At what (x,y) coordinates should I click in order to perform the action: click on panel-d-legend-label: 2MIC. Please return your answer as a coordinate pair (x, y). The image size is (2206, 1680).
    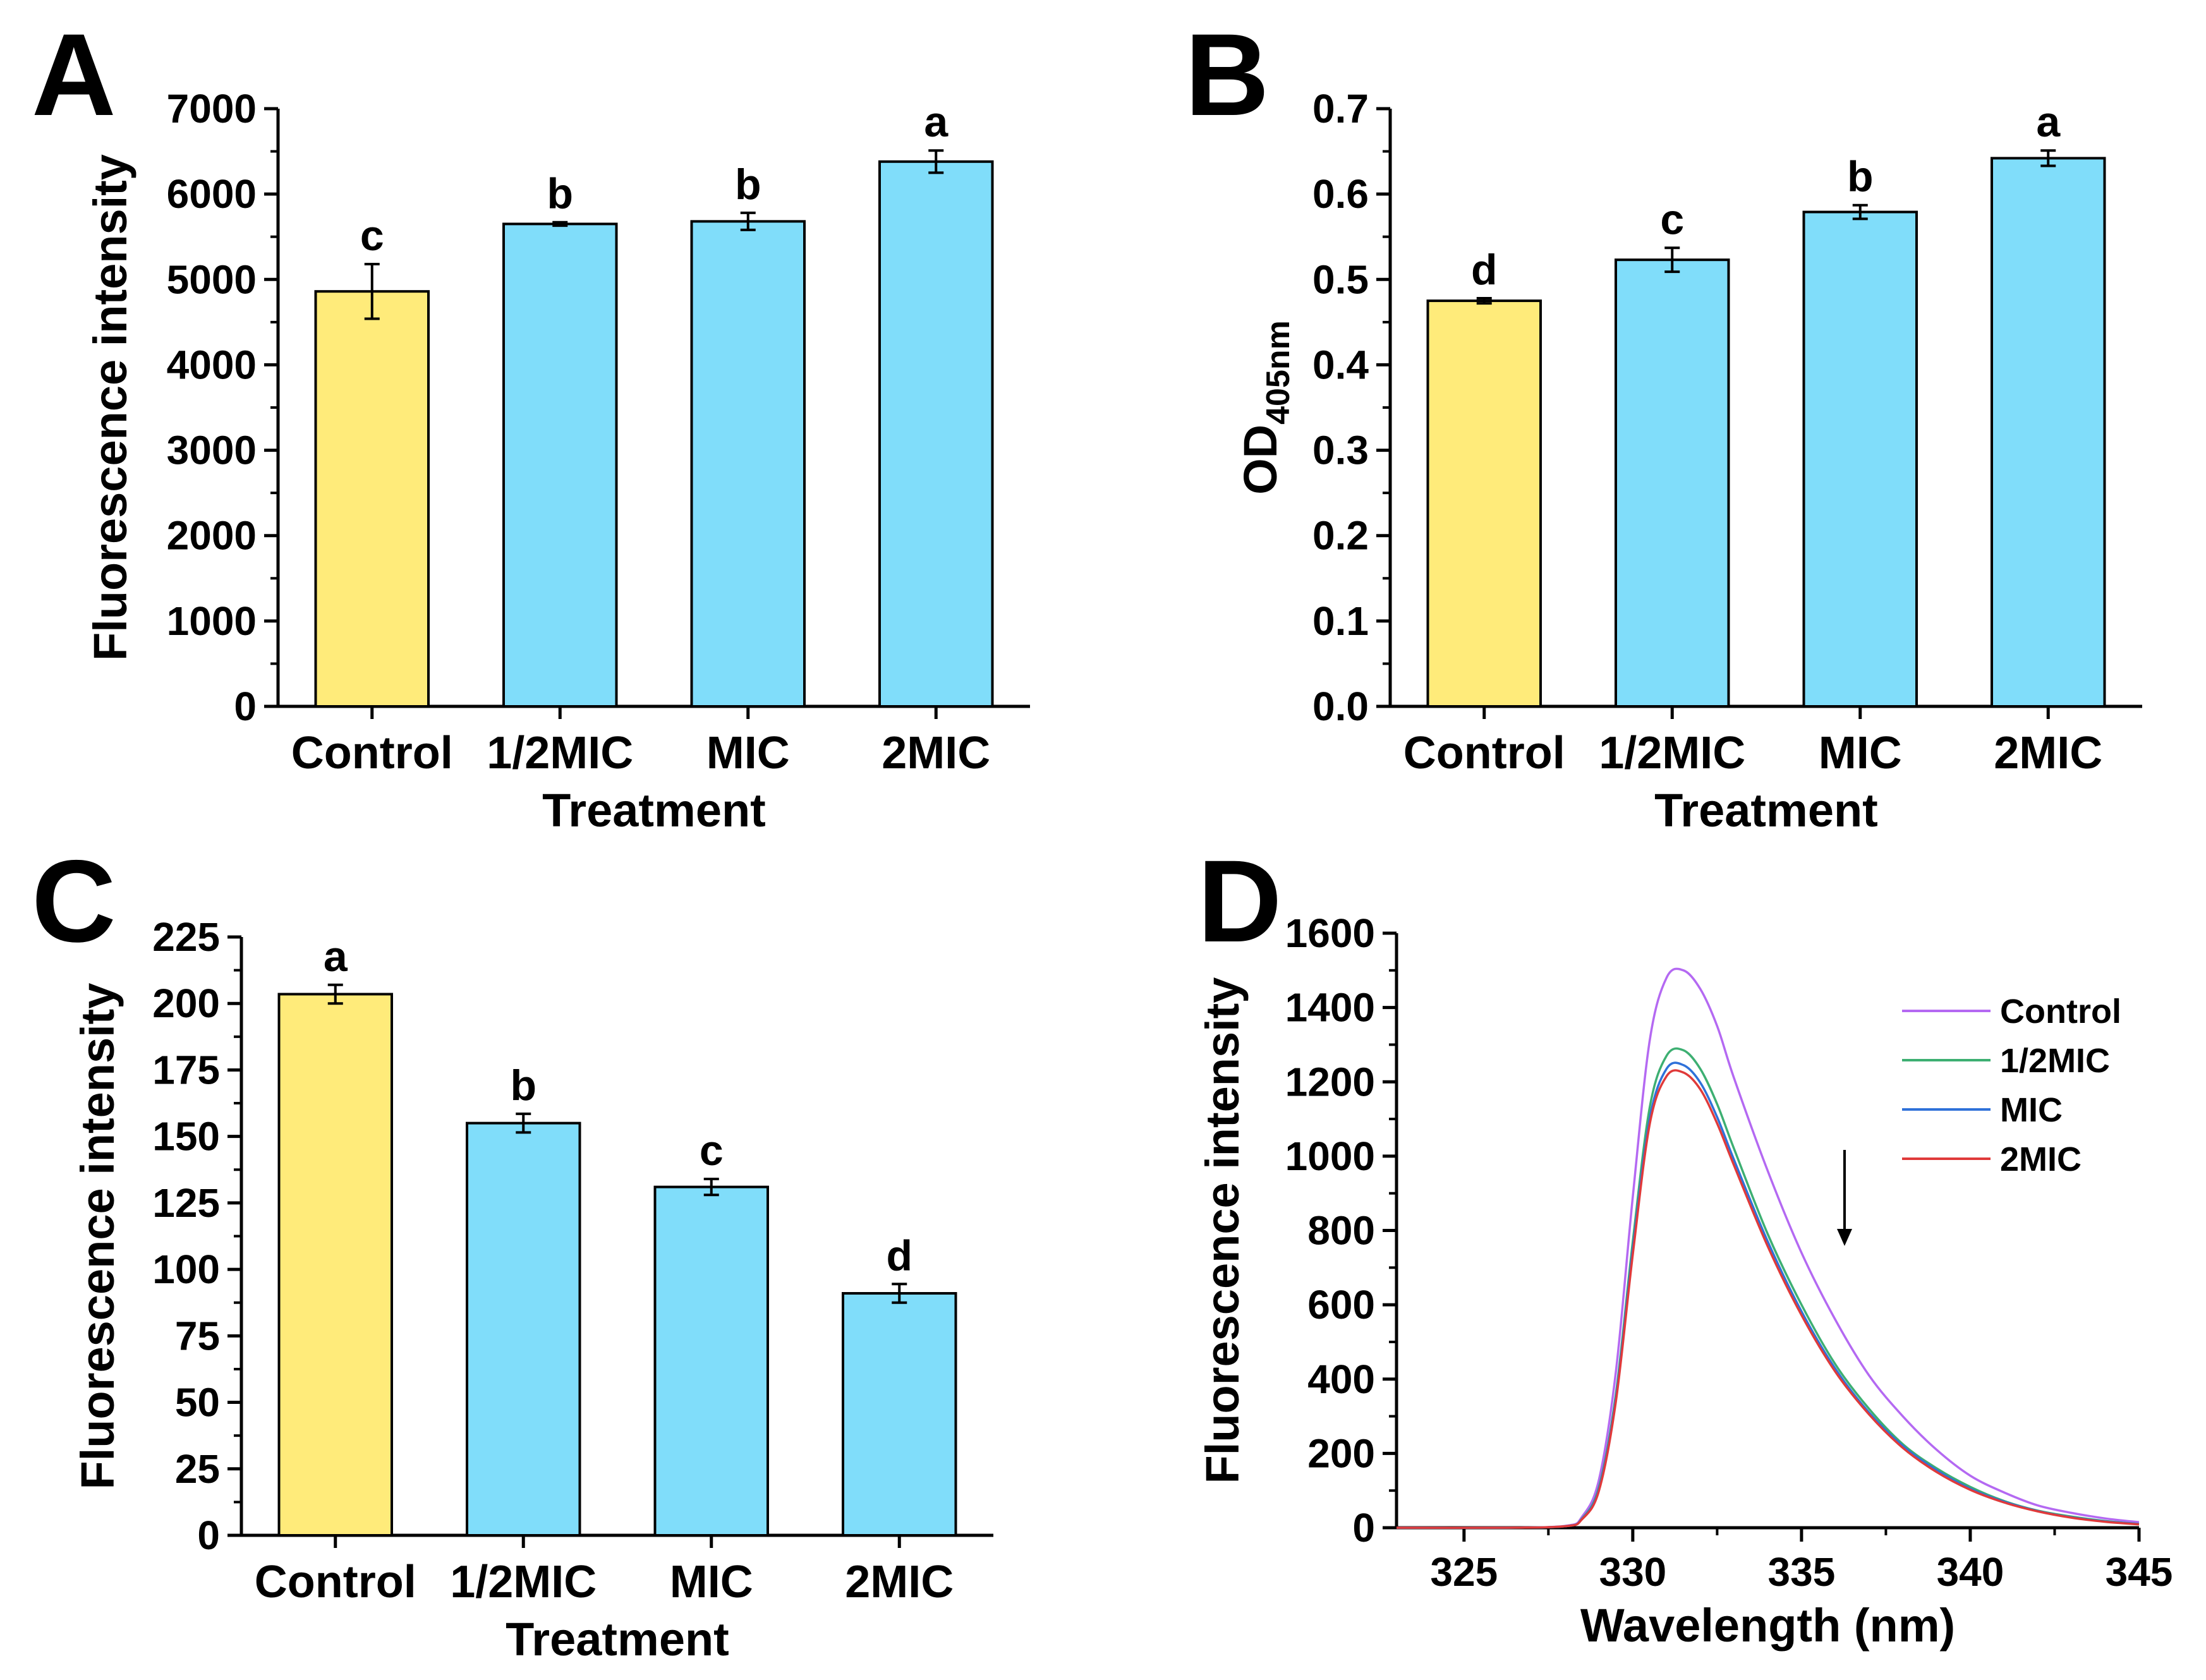
    Looking at the image, I should click on (2041, 1159).